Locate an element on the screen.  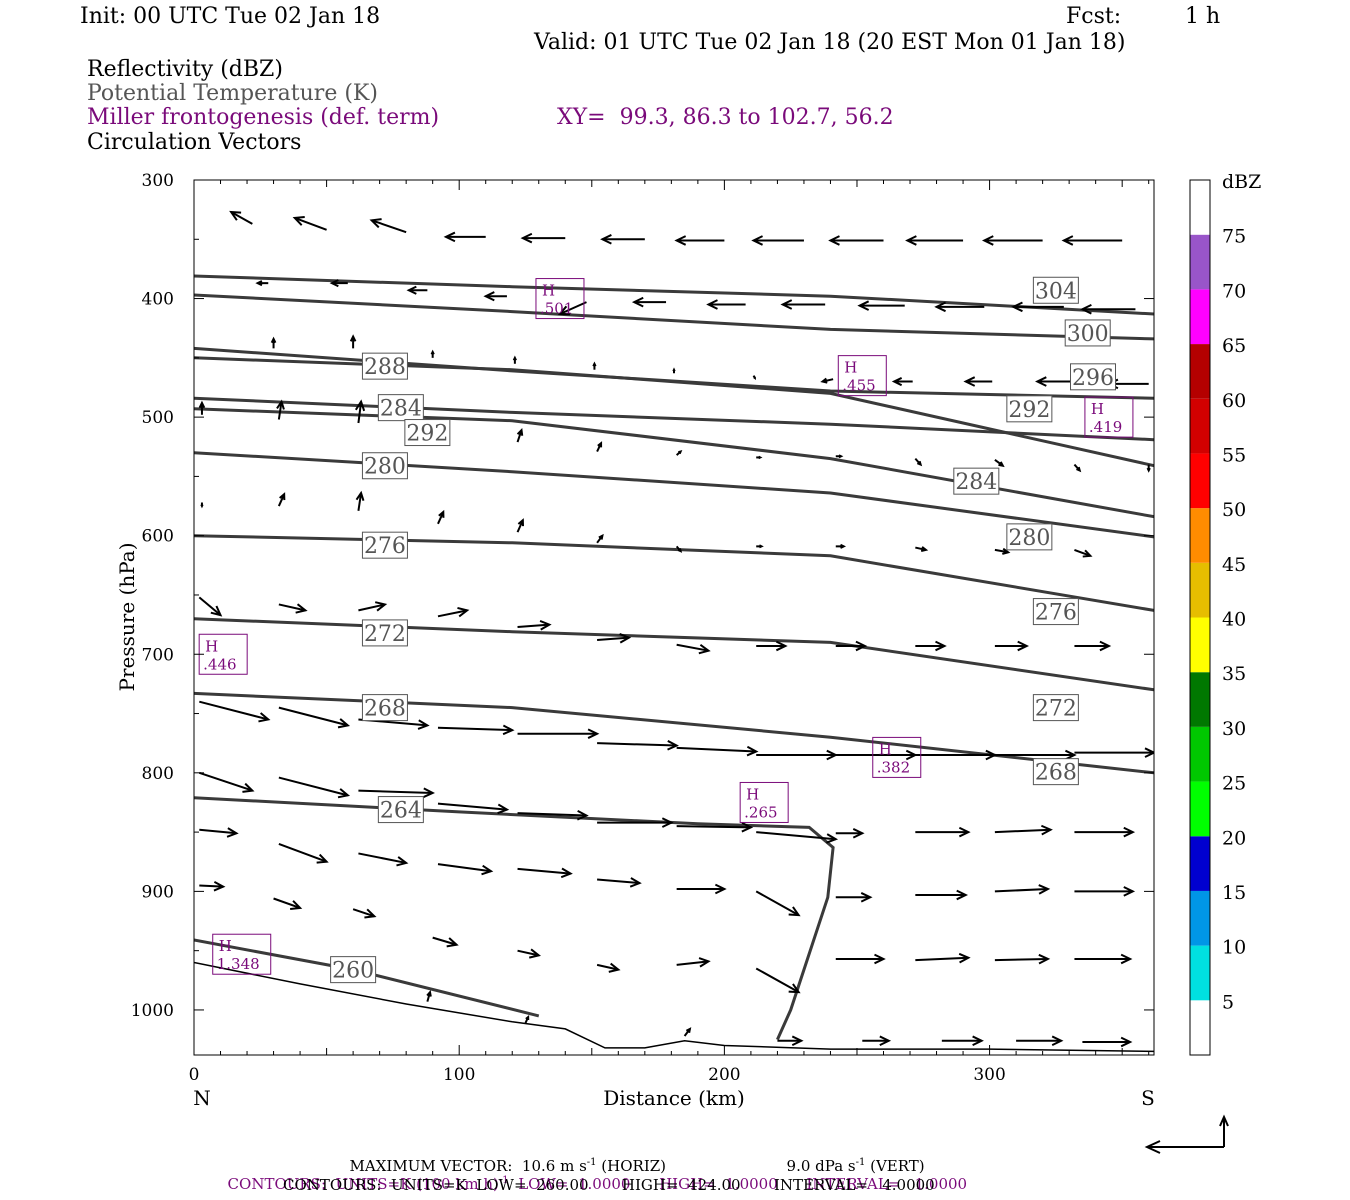
frontogenesis-max: H1.348 is located at coordinates (242, 954).